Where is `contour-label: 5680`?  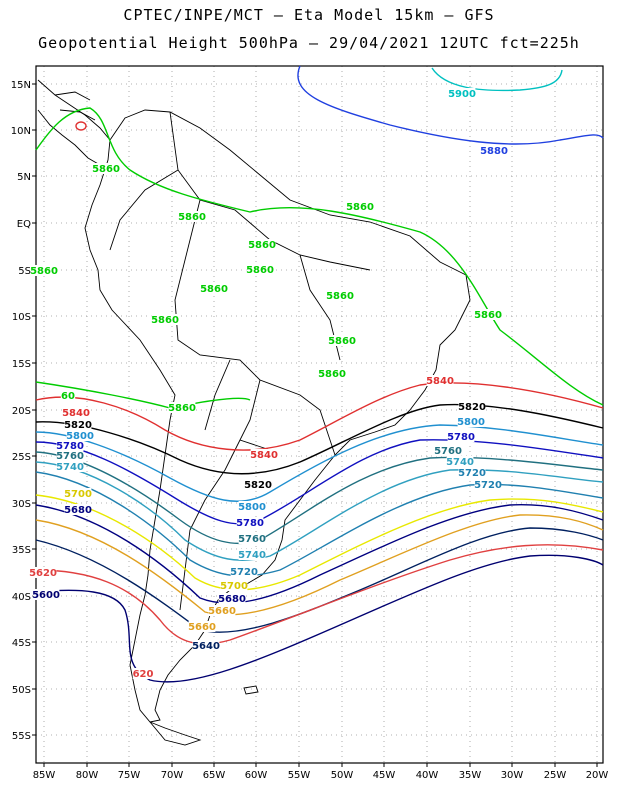 contour-label: 5680 is located at coordinates (232, 599).